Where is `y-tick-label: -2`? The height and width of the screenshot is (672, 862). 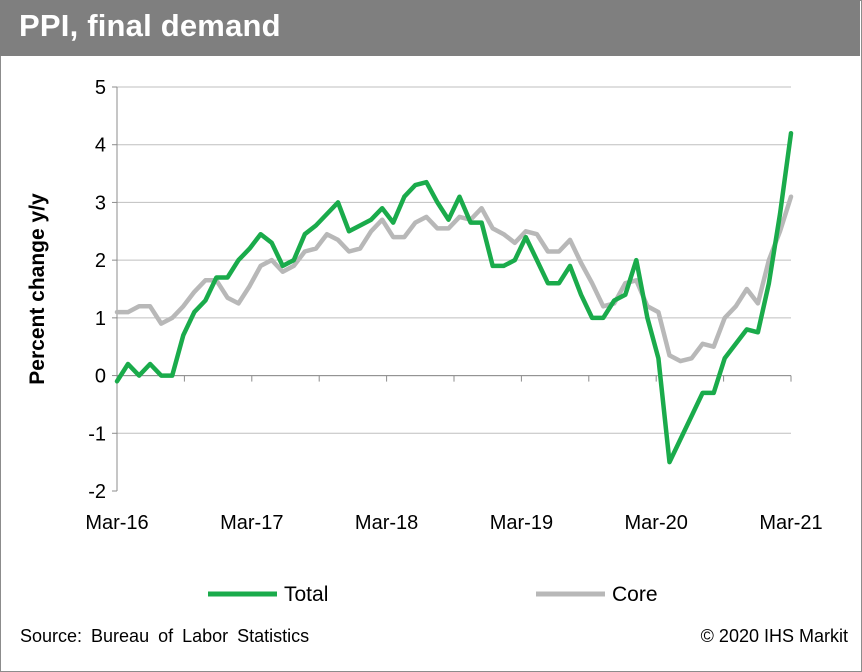
y-tick-label: -2 is located at coordinates (97, 492).